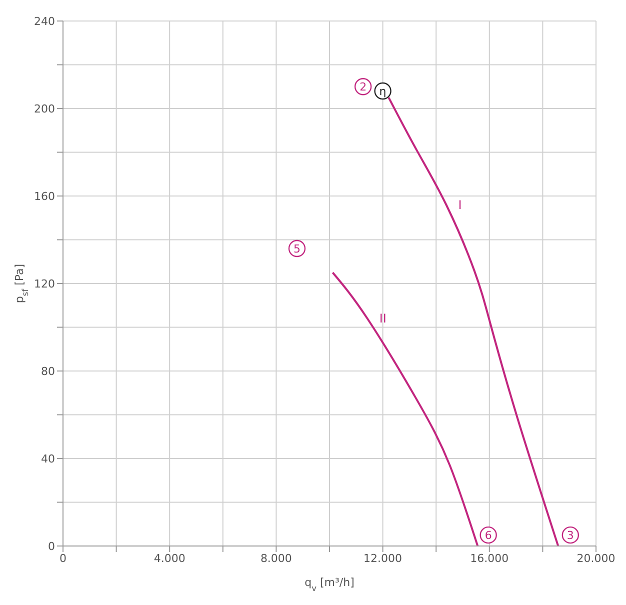 The height and width of the screenshot is (605, 626). What do you see at coordinates (405, 409) in the screenshot?
I see `line-series` at bounding box center [405, 409].